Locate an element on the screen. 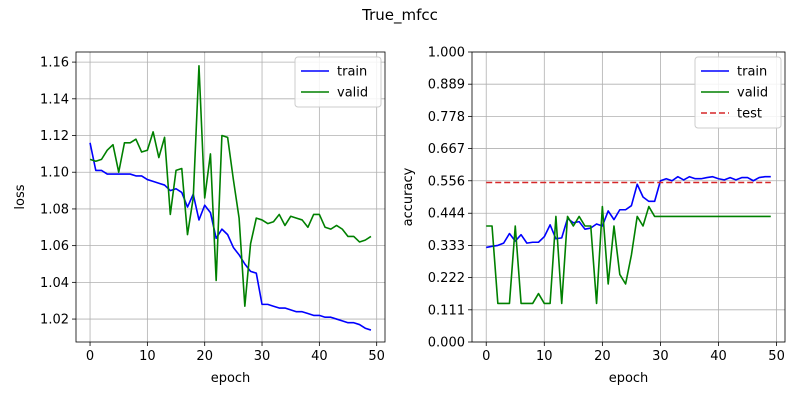  loss-x-tick-label: 40 is located at coordinates (319, 356).